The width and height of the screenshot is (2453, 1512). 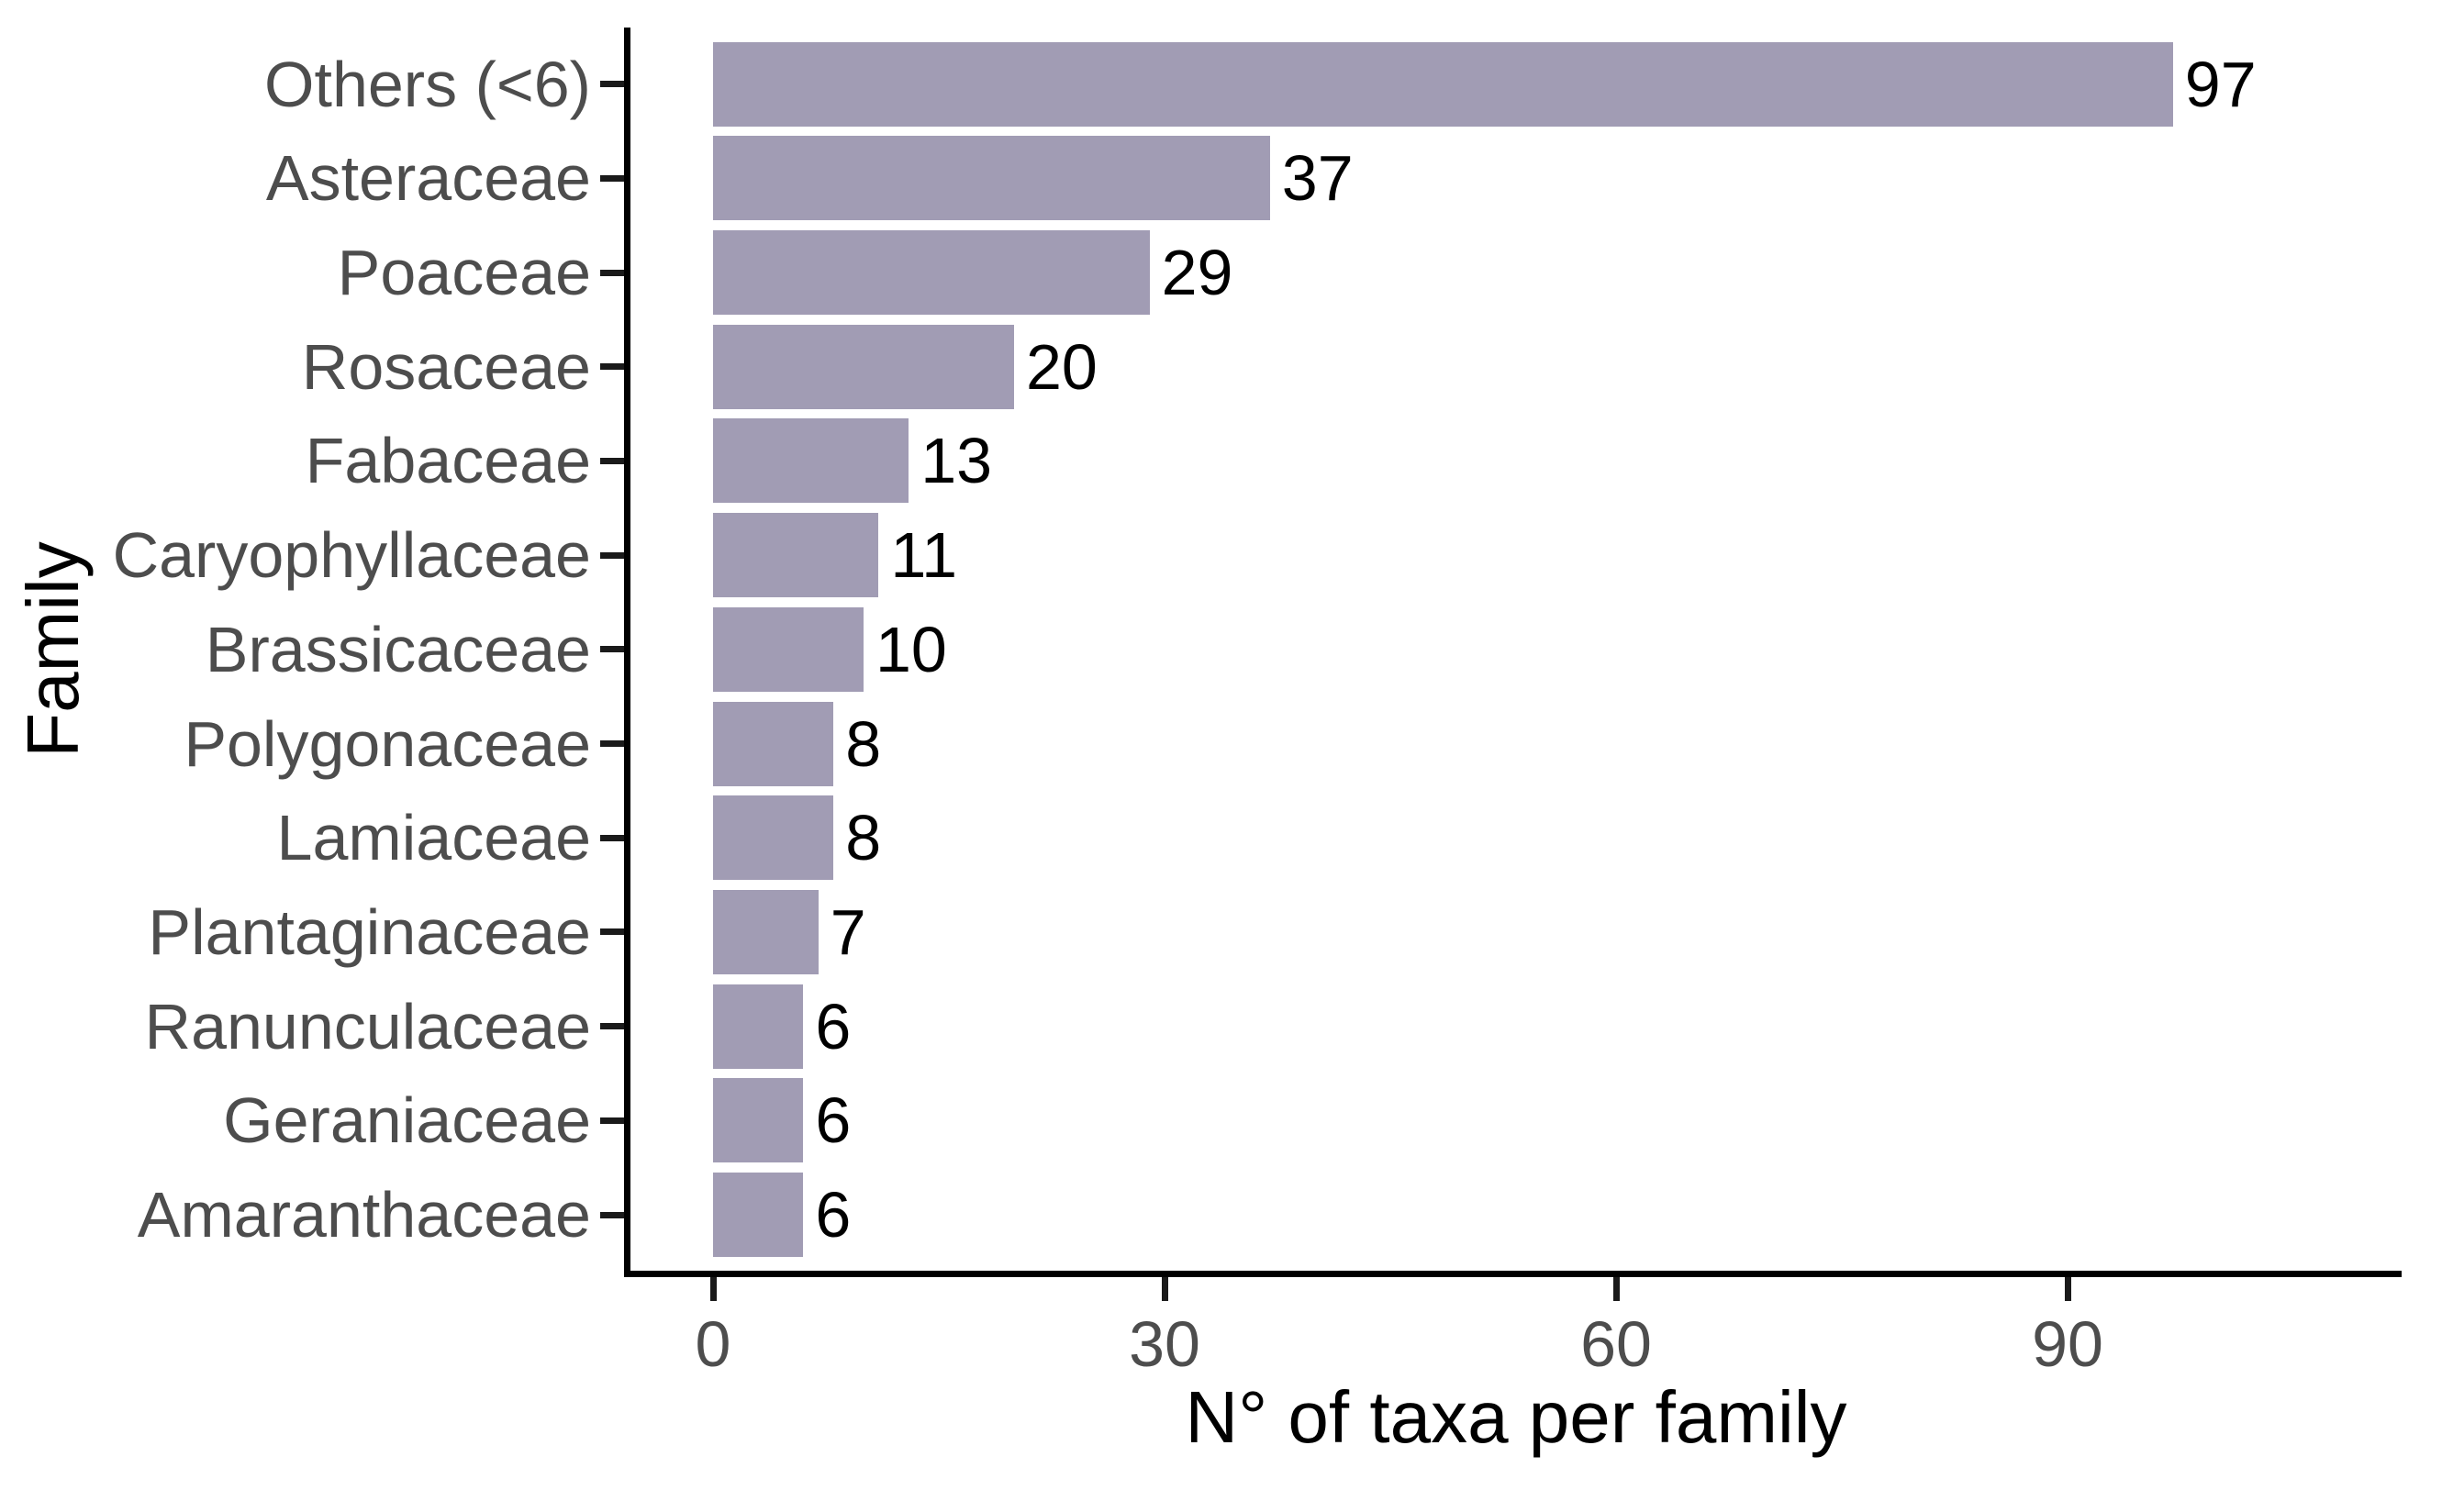 What do you see at coordinates (956, 461) in the screenshot?
I see `bar-value-label: 13` at bounding box center [956, 461].